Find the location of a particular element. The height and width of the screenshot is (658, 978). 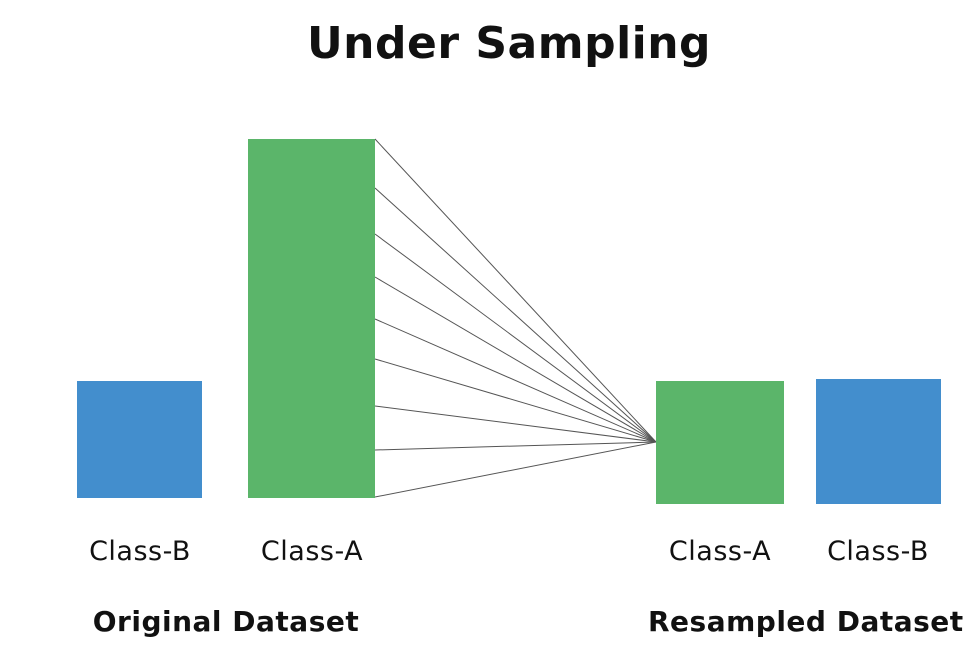

resampled-class-b-label: Class-B is located at coordinates (878, 551).